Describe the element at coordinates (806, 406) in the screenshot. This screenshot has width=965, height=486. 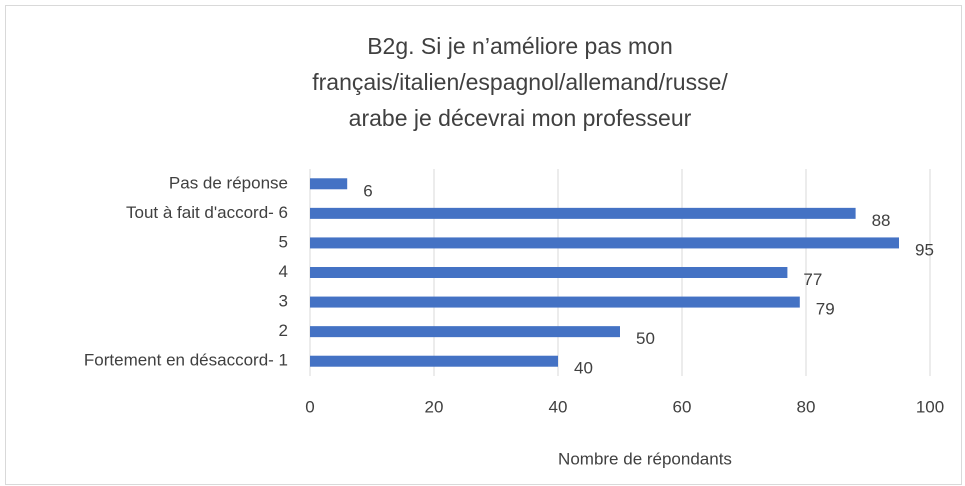
I see `x-tick-label: 80` at that location.